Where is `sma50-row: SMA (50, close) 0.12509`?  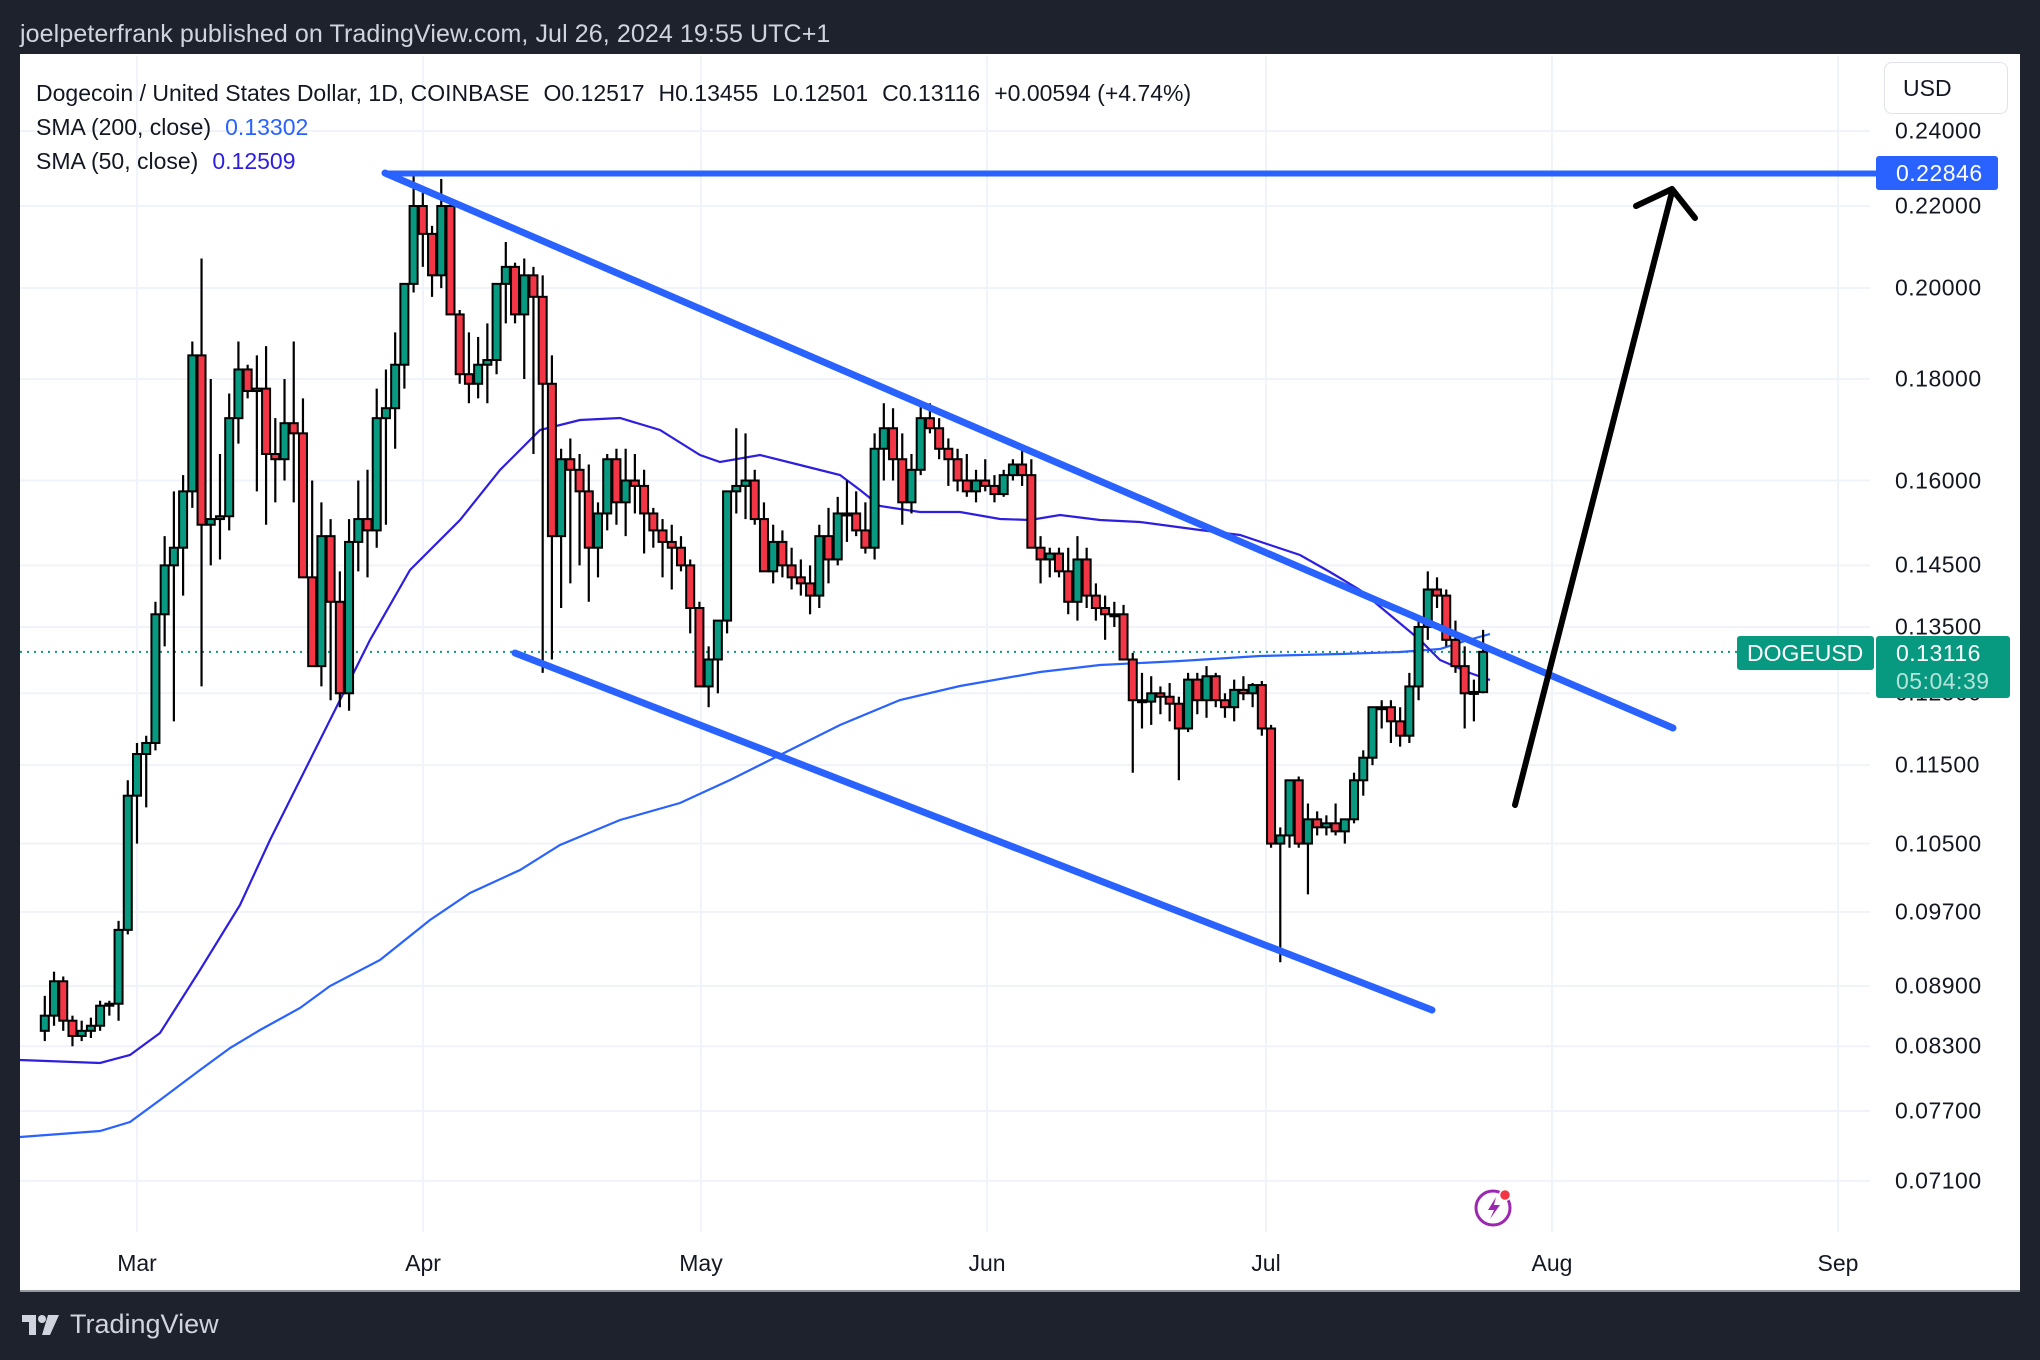
sma50-row: SMA (50, close) 0.12509 is located at coordinates (613, 161).